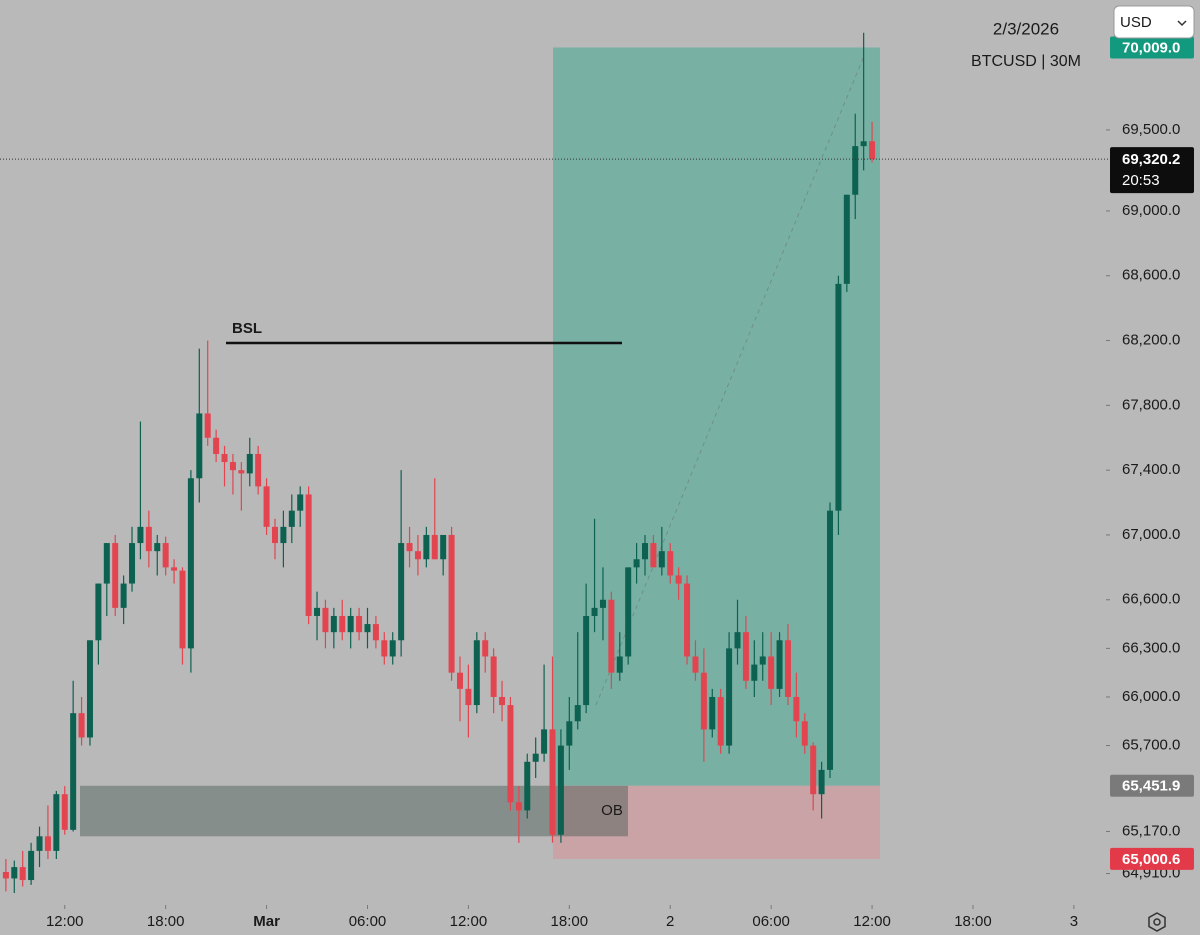  I want to click on target-tag-box, so click(1152, 47).